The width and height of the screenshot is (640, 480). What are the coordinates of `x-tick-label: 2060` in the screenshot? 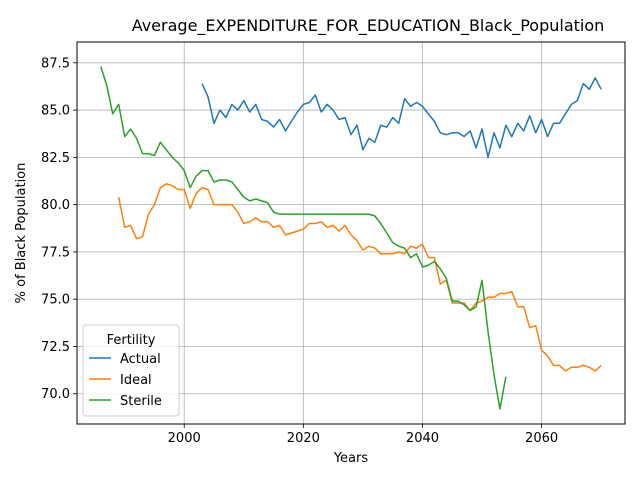 It's located at (541, 438).